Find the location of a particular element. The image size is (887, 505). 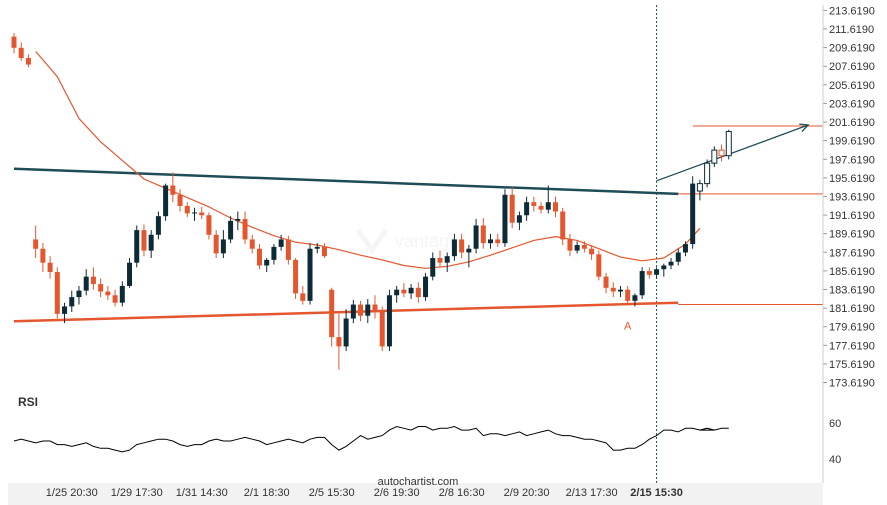

time-tick-label: 1/31 14:30 is located at coordinates (202, 493).